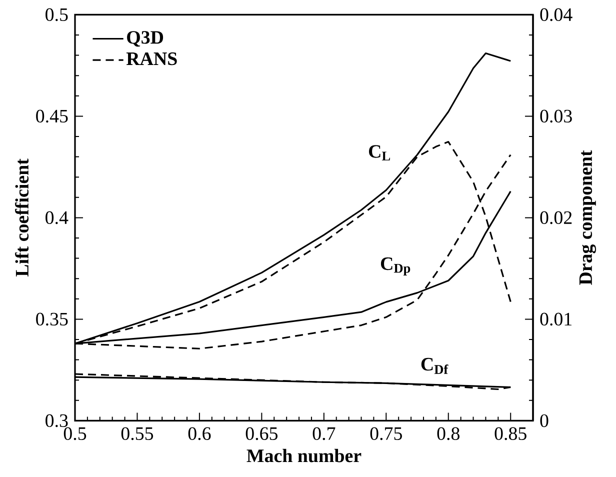 This screenshot has width=616, height=477. I want to click on y2-axis-title: Drag component, so click(587, 217).